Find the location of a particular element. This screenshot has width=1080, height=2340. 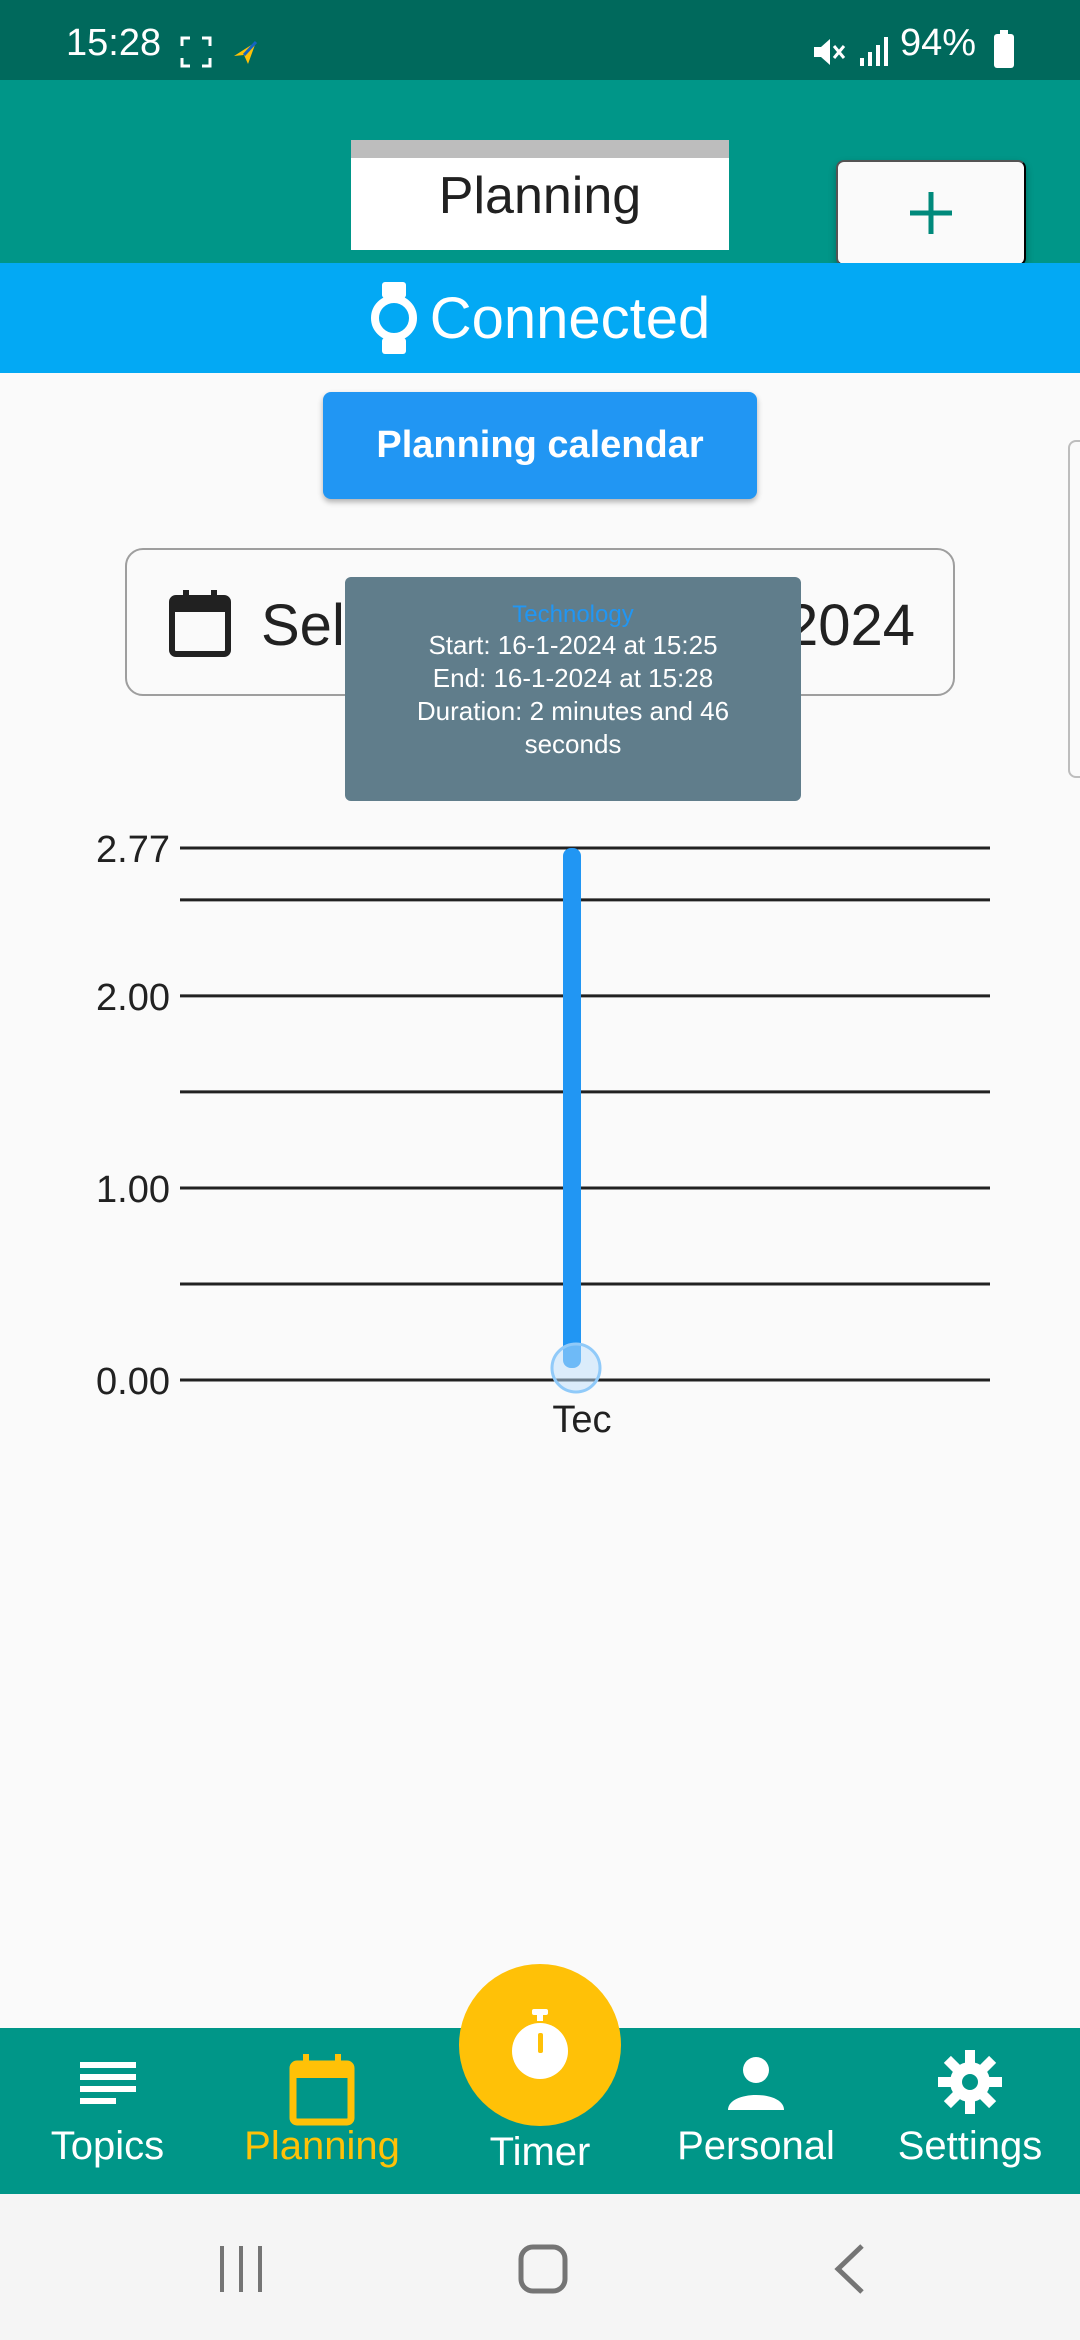

person-icon is located at coordinates (756, 2083).